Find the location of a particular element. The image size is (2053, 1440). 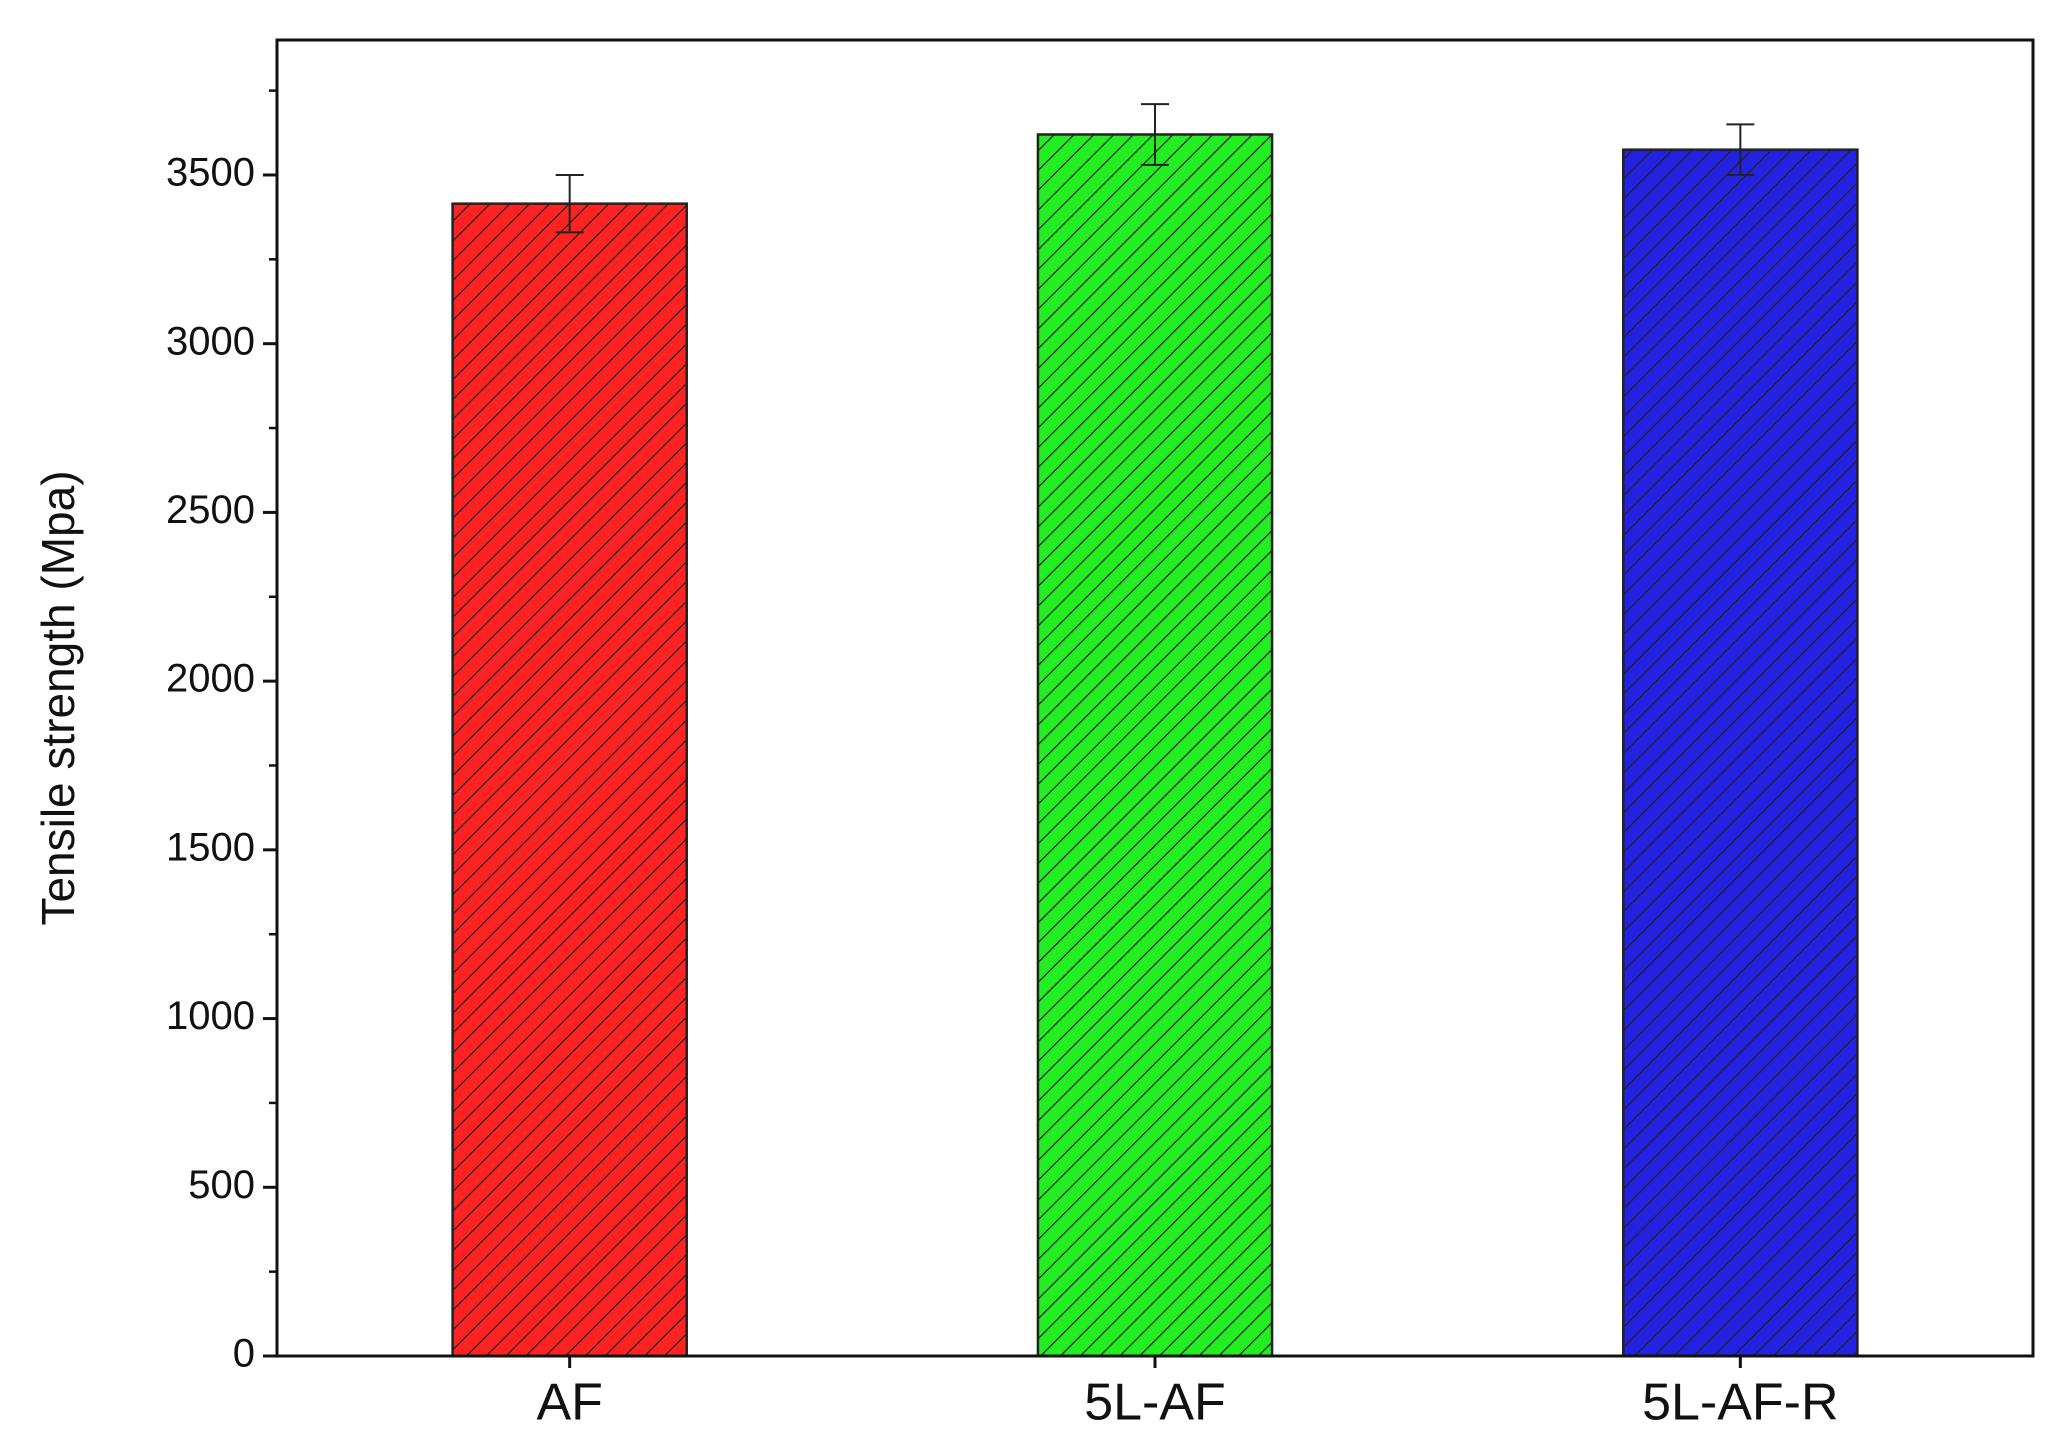

y-axis-label: Tensile strength (Mpa) is located at coordinates (58, 697).